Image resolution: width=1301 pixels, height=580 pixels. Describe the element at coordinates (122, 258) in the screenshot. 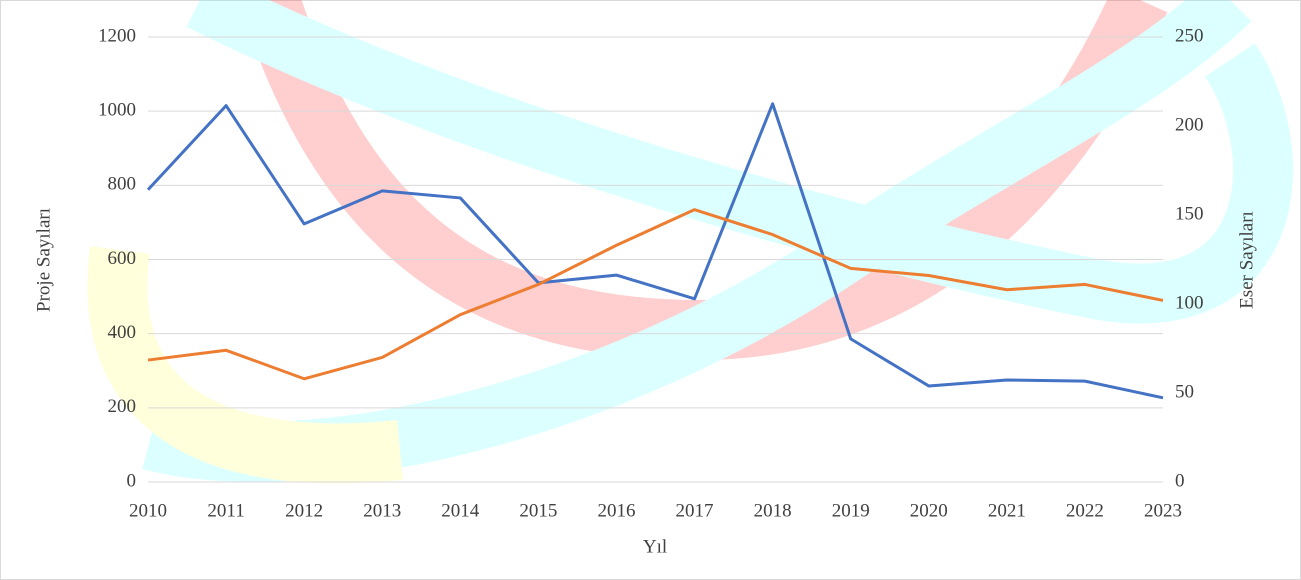

I see `y-tick-label: 600` at that location.